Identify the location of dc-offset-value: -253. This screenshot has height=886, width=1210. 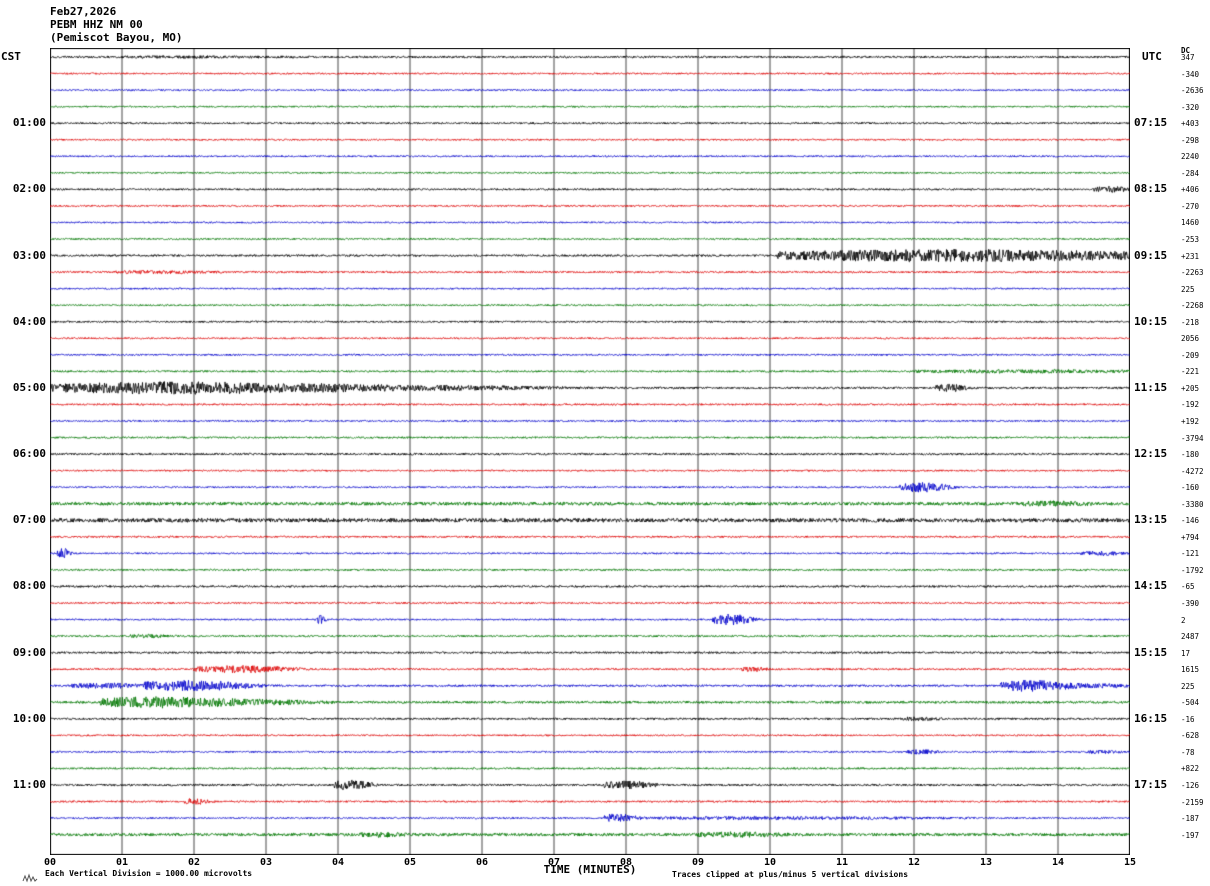
(1190, 239).